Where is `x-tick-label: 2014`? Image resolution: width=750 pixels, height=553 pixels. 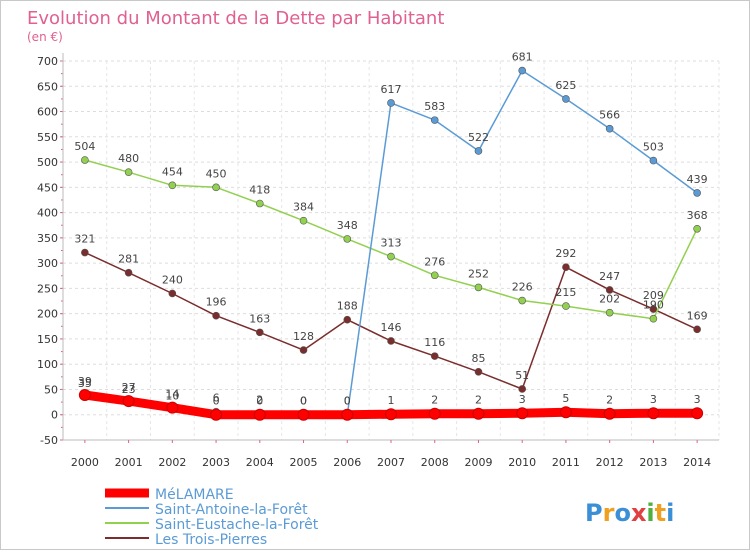 x-tick-label: 2014 is located at coordinates (697, 462).